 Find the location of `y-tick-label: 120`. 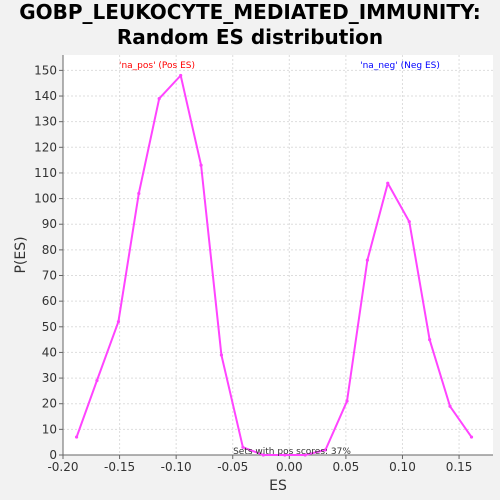

y-tick-label: 120 is located at coordinates (45, 147).